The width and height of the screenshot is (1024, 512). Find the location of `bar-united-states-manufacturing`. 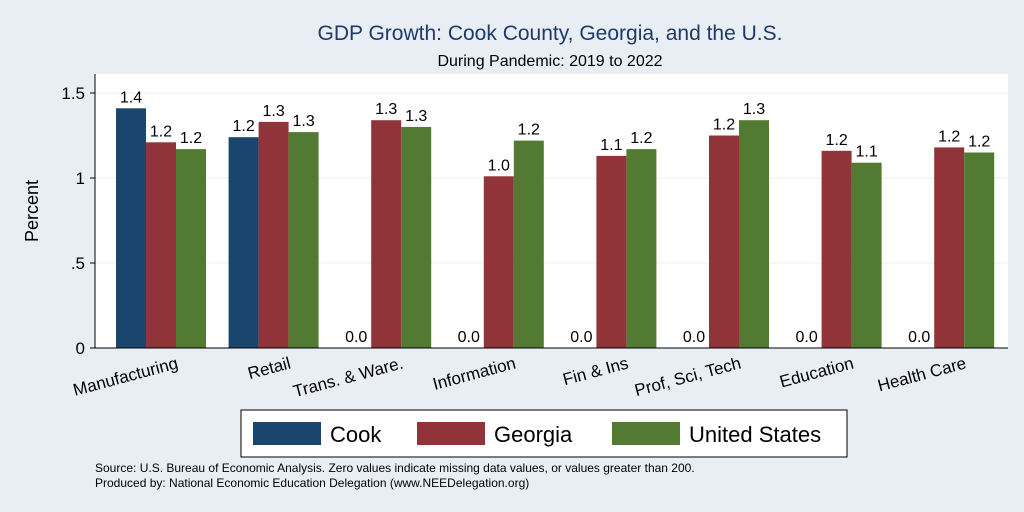

bar-united-states-manufacturing is located at coordinates (191, 248).